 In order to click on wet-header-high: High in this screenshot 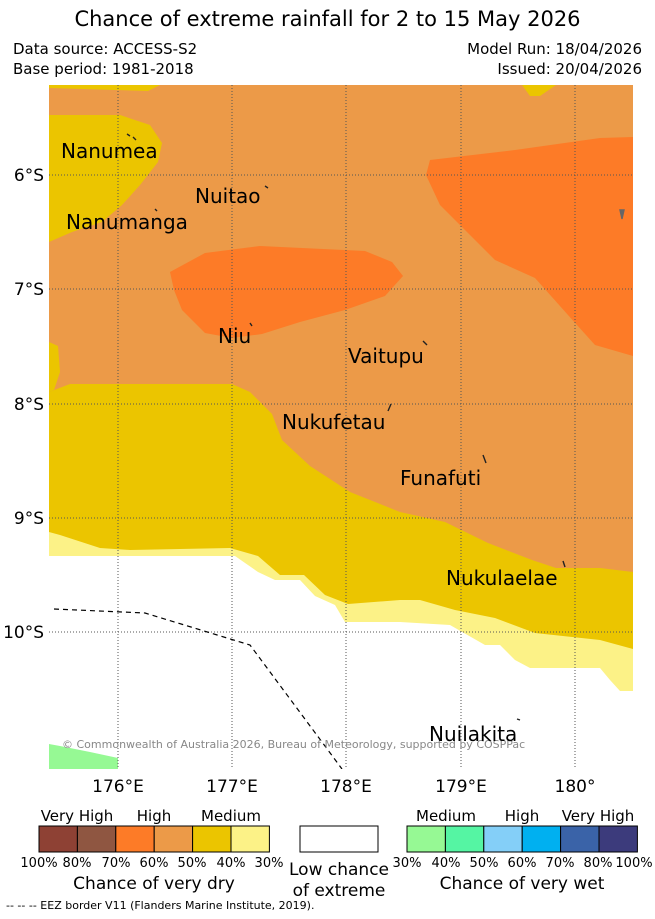, I will do `click(522, 816)`.